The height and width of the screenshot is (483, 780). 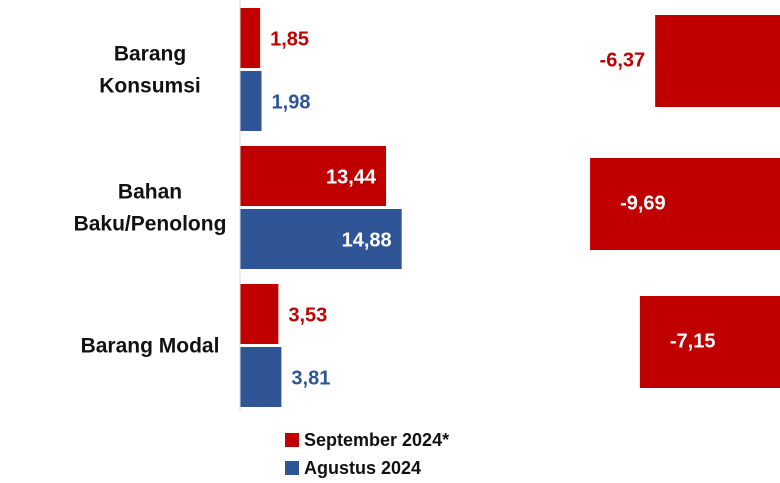 What do you see at coordinates (307, 315) in the screenshot?
I see `value-label: 3,53` at bounding box center [307, 315].